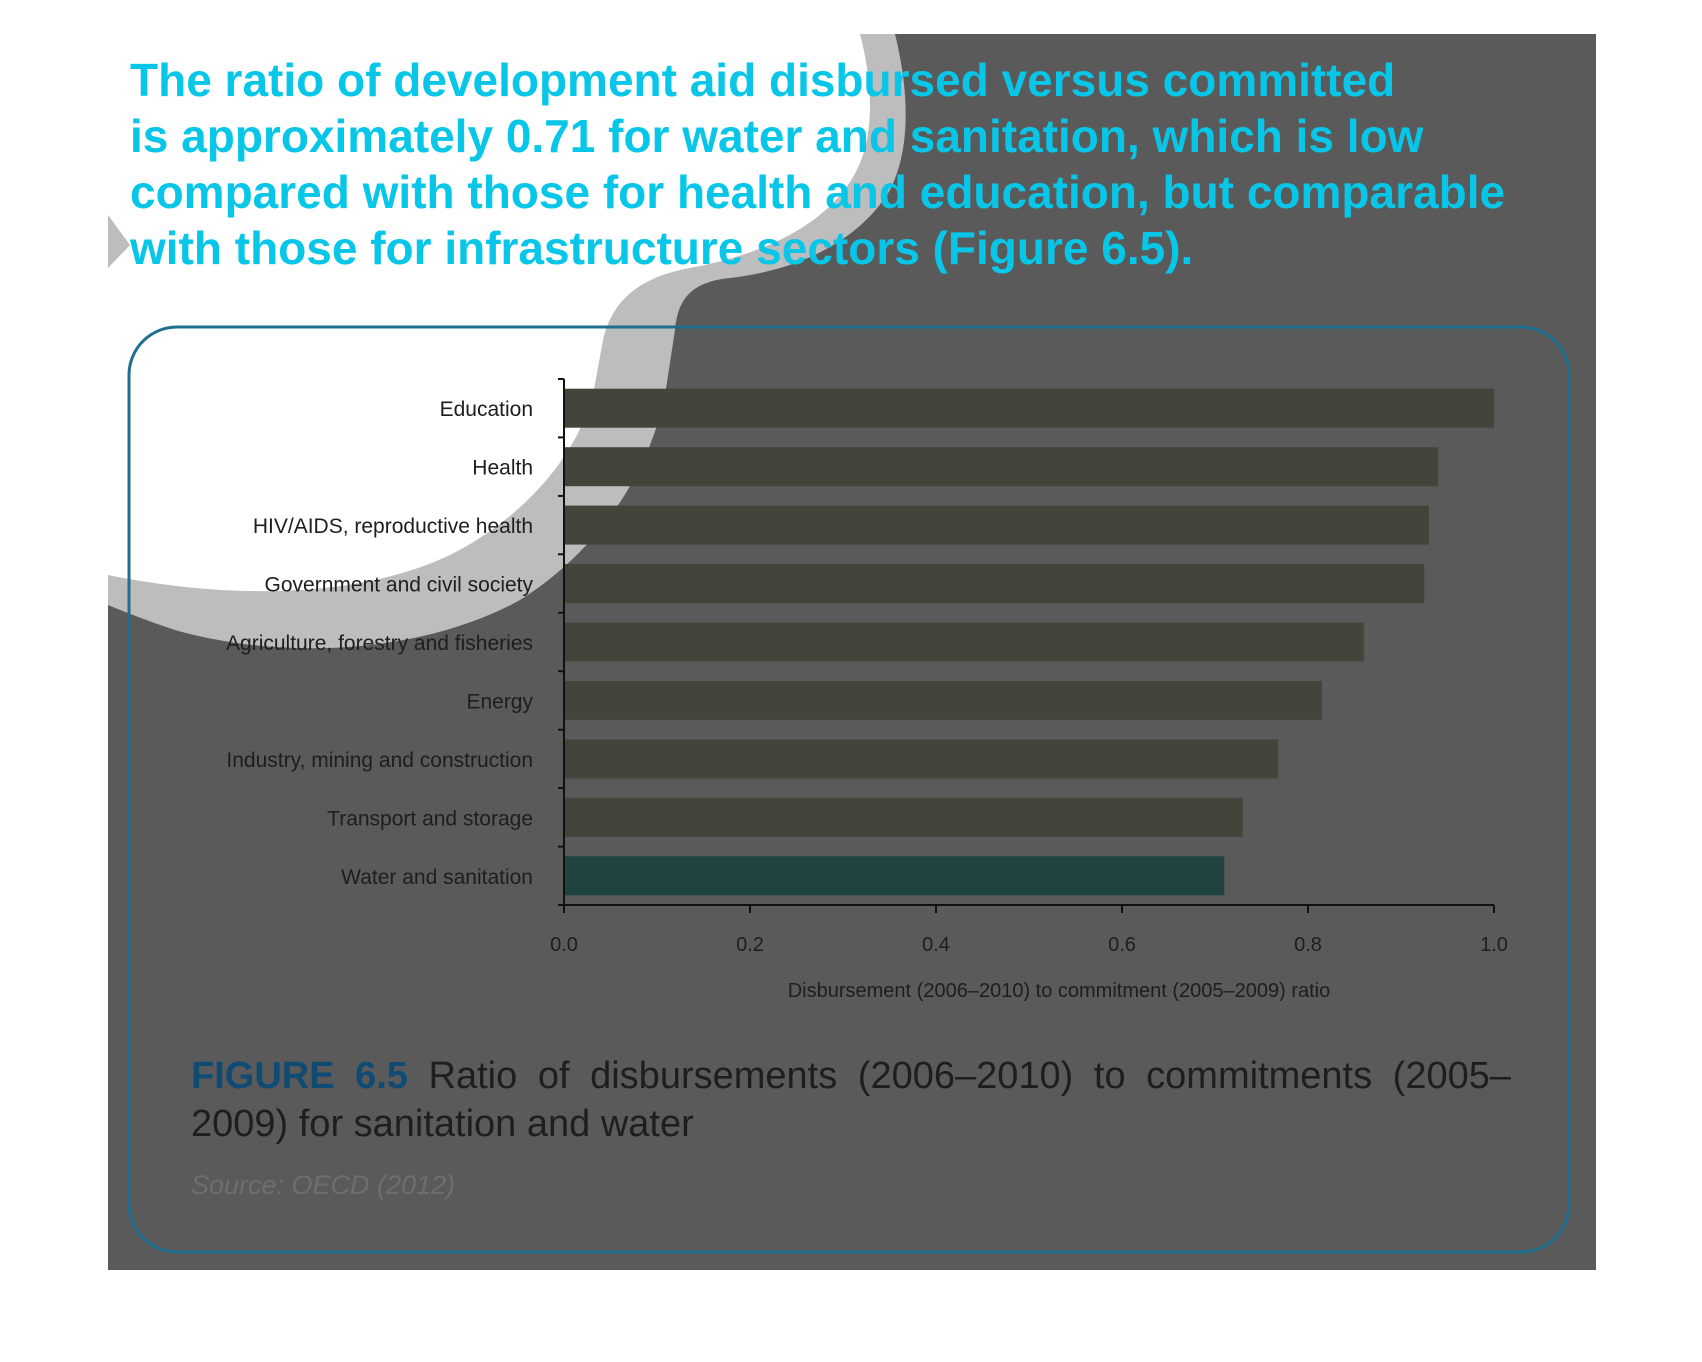  Describe the element at coordinates (1494, 945) in the screenshot. I see `x-tick-label: 1.0` at that location.